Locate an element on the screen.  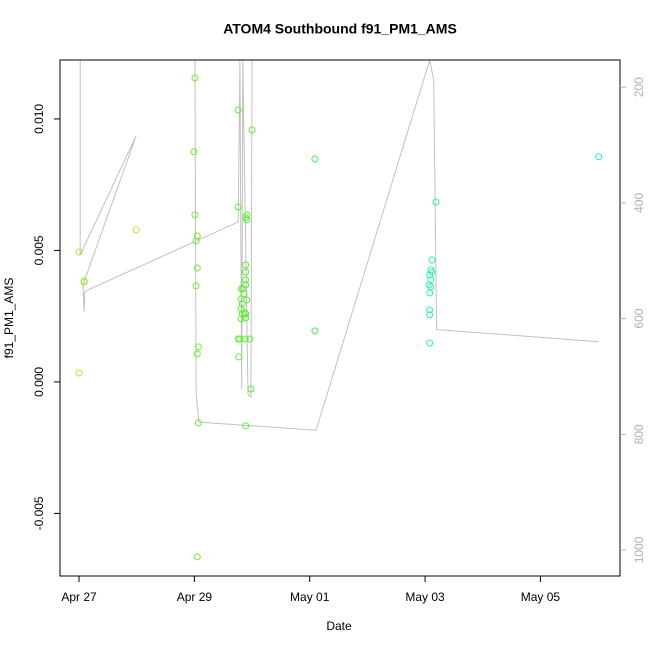
y-axis-label: f91_PM1_AMS is located at coordinates (9, 318).